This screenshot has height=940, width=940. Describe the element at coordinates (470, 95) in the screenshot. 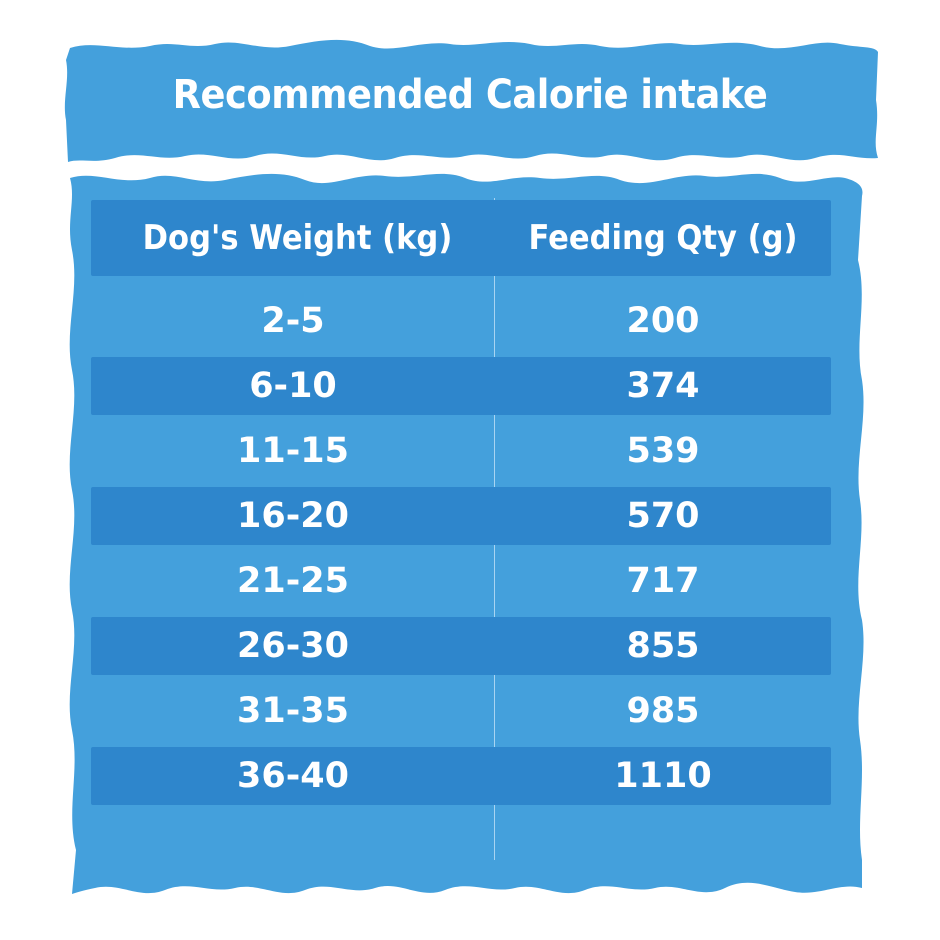

I see `page-title: Recommended Calorie intake` at that location.